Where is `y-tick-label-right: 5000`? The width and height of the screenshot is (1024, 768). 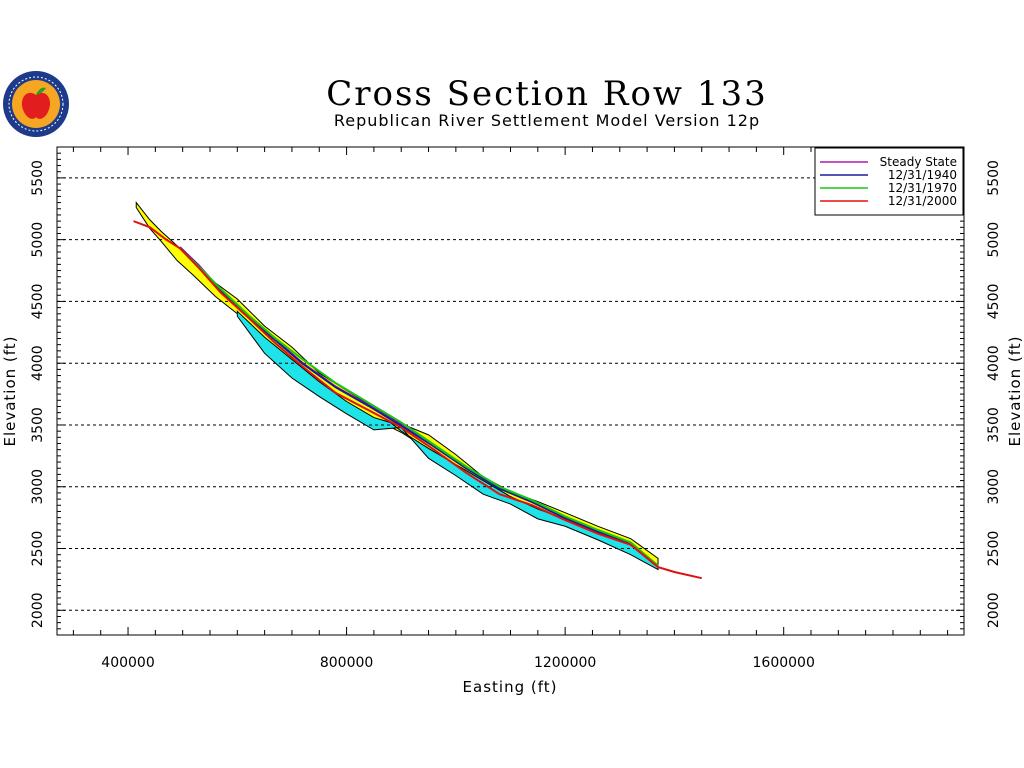 y-tick-label-right: 5000 is located at coordinates (994, 240).